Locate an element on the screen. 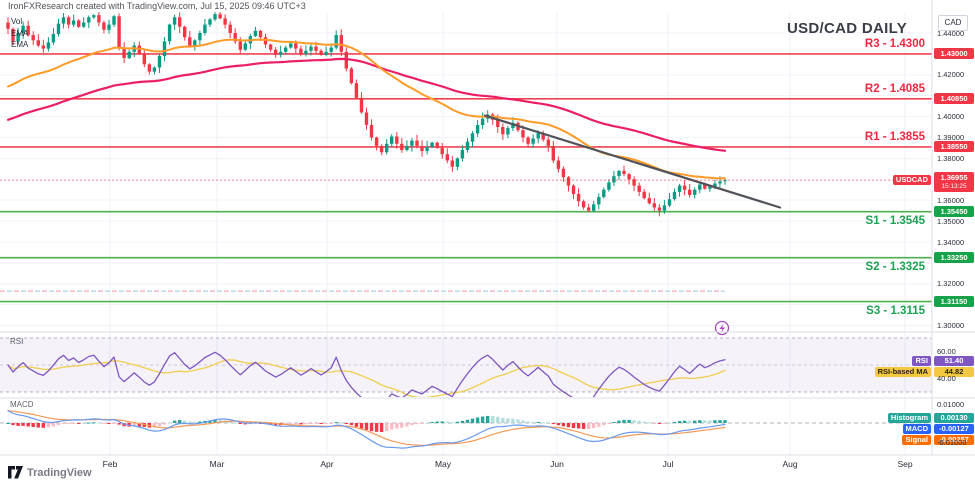  legend-ema-slow: EMA is located at coordinates (20, 44).